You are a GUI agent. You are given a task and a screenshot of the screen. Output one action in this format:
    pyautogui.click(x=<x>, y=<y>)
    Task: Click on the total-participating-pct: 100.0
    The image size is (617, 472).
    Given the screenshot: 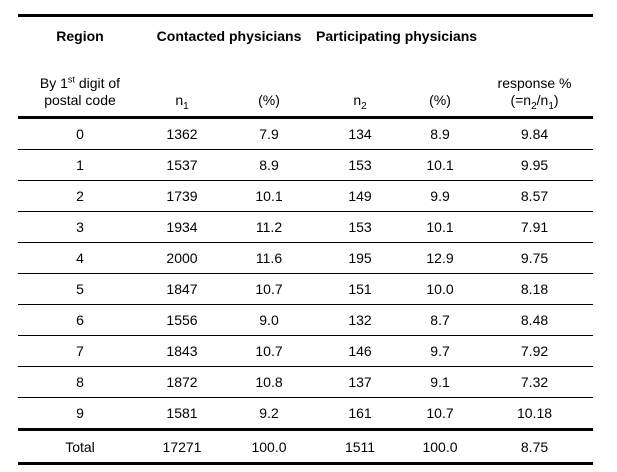 What is the action you would take?
    pyautogui.click(x=440, y=446)
    